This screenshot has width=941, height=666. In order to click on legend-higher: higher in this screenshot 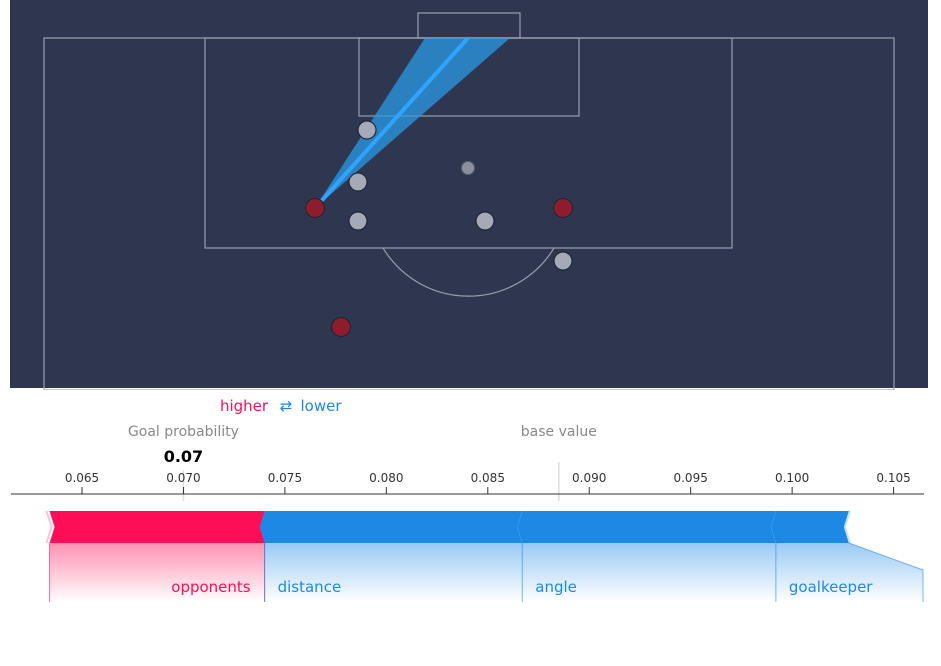, I will do `click(244, 406)`.